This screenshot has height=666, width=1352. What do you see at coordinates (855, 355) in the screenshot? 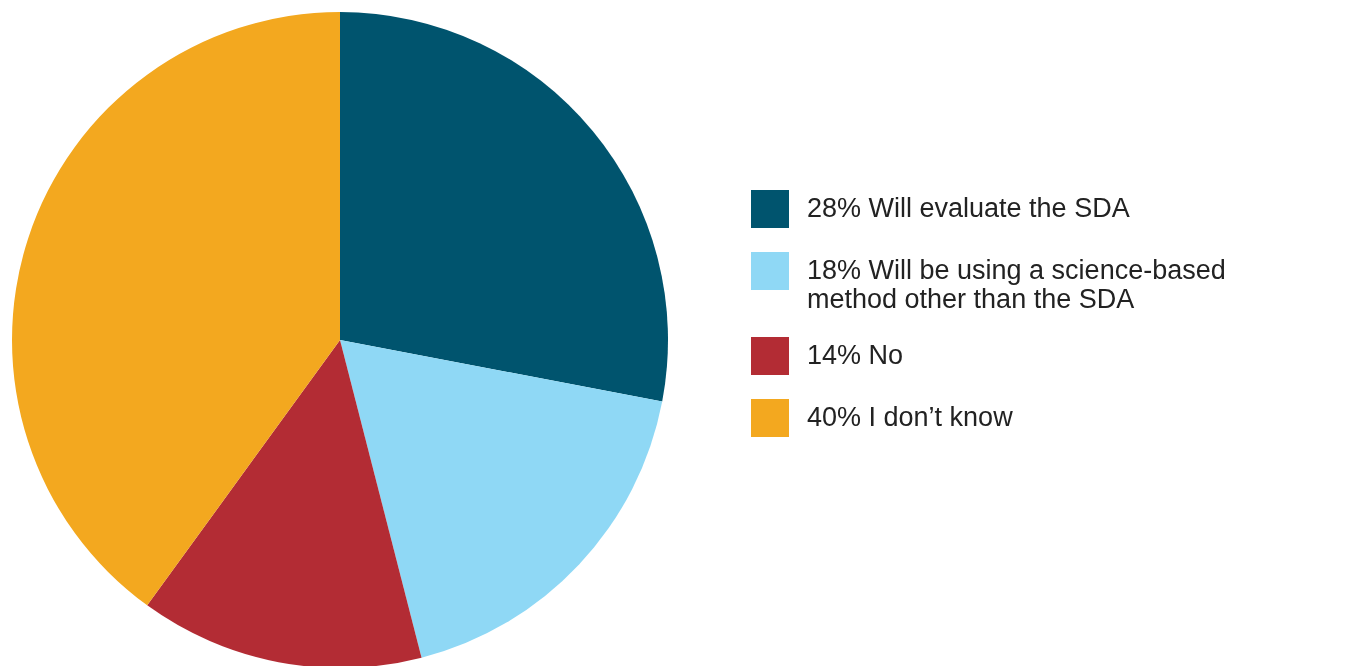
I see `legend-label: 14% No` at bounding box center [855, 355].